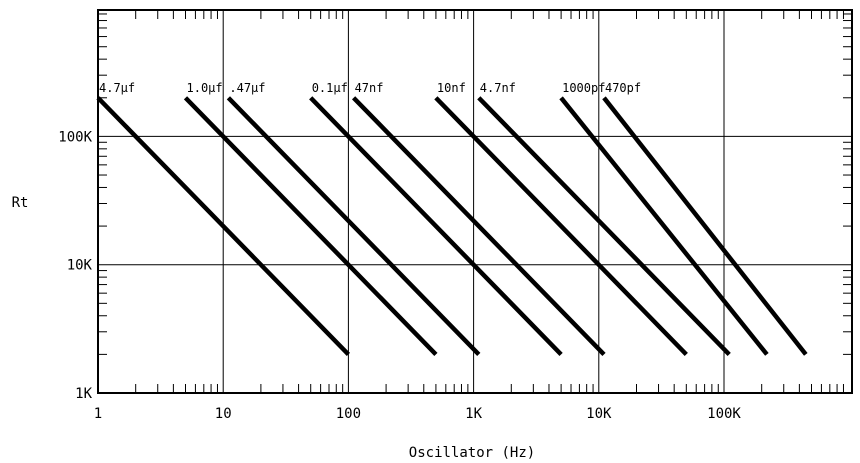 This screenshot has width=860, height=463. Describe the element at coordinates (75, 137) in the screenshot. I see `y-tick-label: 100K` at that location.